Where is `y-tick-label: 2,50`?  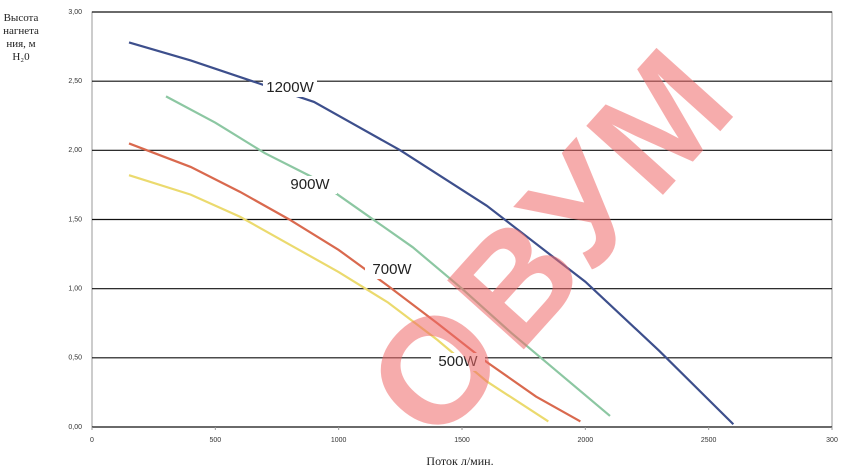 y-tick-label: 2,50 is located at coordinates (75, 81).